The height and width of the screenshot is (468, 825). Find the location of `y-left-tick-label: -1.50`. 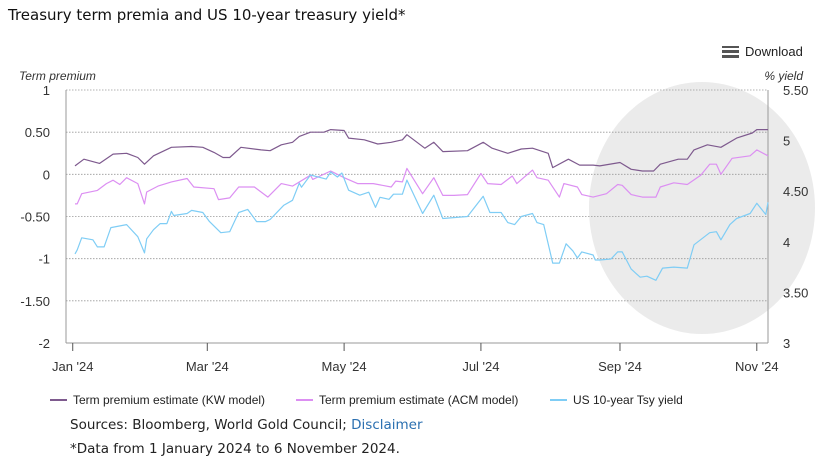

y-left-tick-label: -1.50 is located at coordinates (35, 301).